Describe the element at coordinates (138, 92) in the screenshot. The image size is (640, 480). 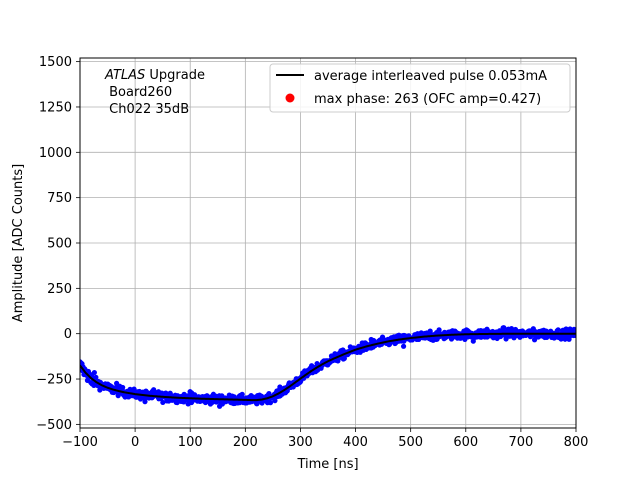
I see `annotation-board: Board260` at that location.